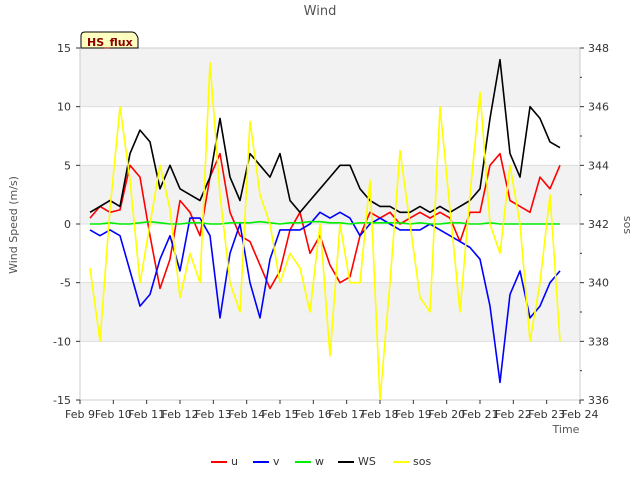 The image size is (640, 480). I want to click on x-tick-label: Feb 17, so click(346, 414).